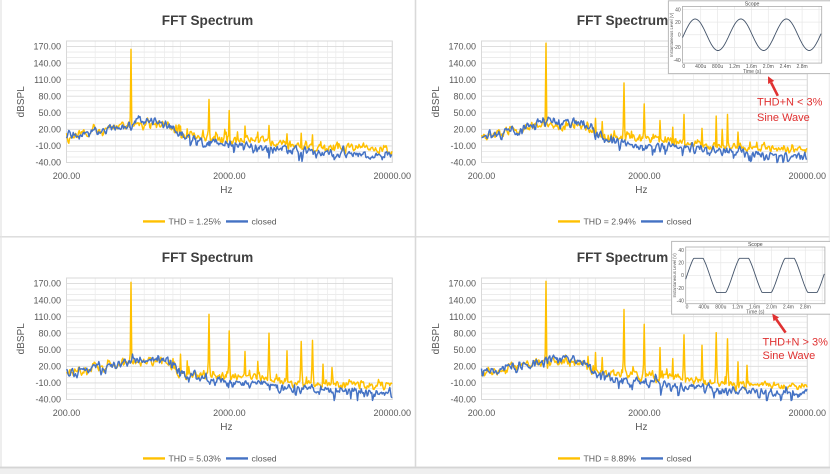  I want to click on svg-text: THD = 1.25%, so click(195, 222).